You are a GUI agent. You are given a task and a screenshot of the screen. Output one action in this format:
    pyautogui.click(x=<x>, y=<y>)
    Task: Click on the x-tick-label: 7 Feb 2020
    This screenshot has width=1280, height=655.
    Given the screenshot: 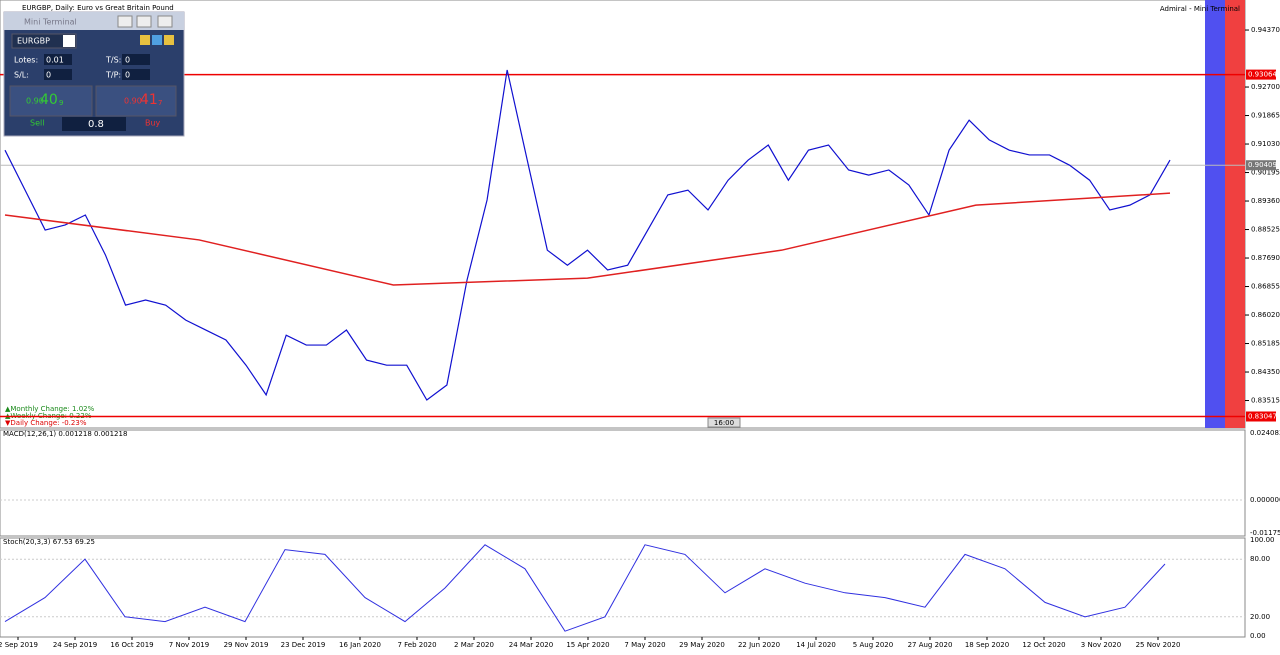 What is the action you would take?
    pyautogui.click(x=416, y=645)
    